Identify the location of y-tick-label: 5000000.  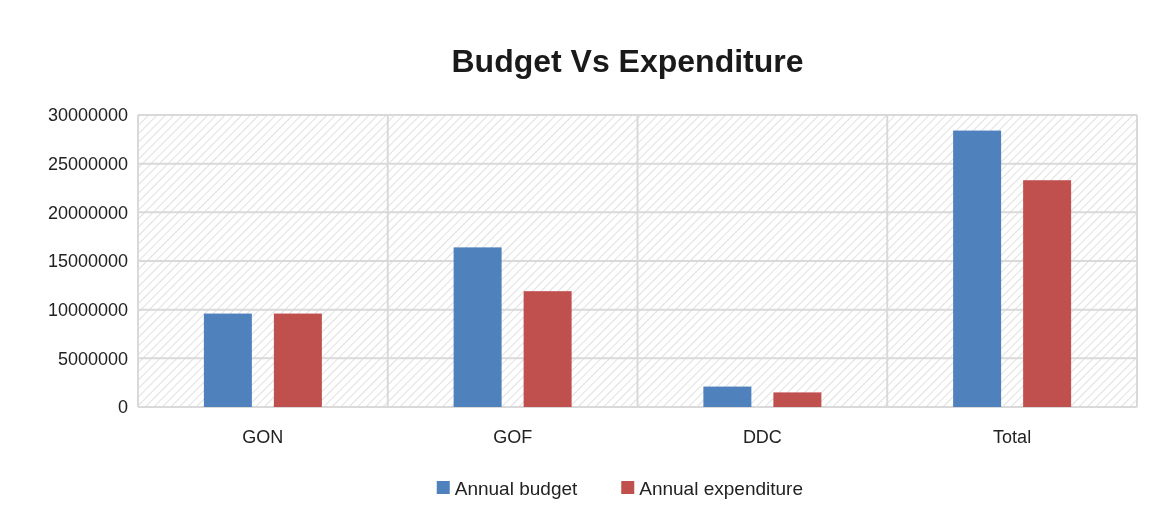
(92, 358).